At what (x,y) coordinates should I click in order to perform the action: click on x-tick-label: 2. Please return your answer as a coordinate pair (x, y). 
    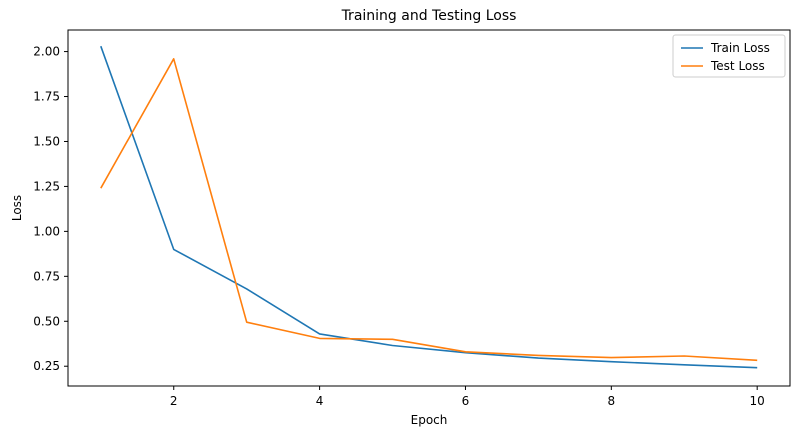
    Looking at the image, I should click on (174, 401).